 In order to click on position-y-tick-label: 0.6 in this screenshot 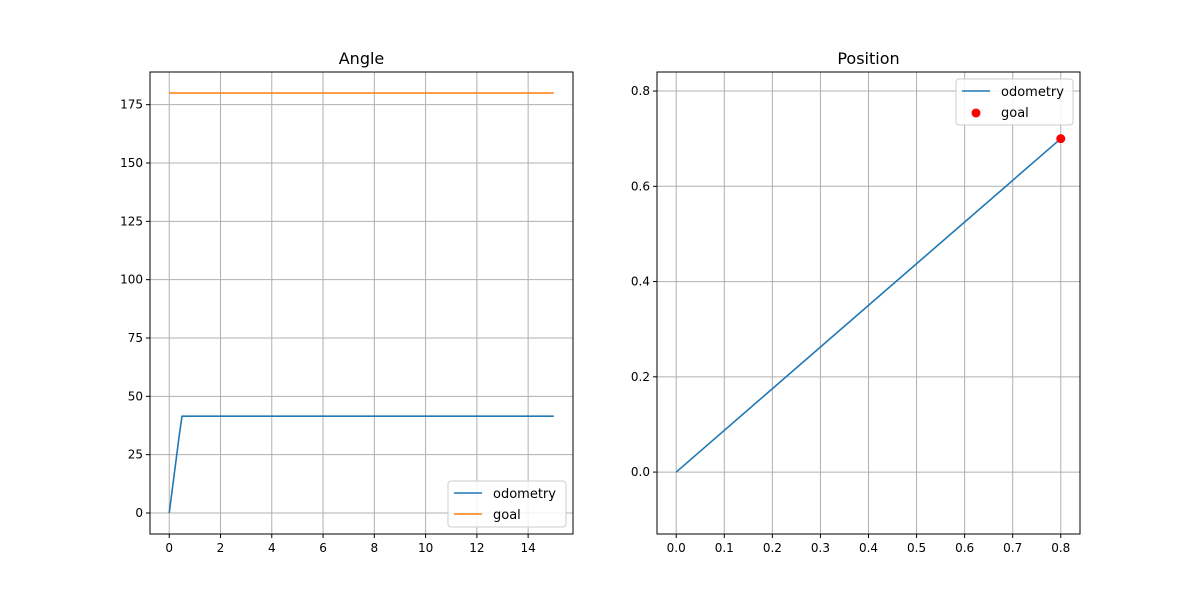, I will do `click(640, 186)`.